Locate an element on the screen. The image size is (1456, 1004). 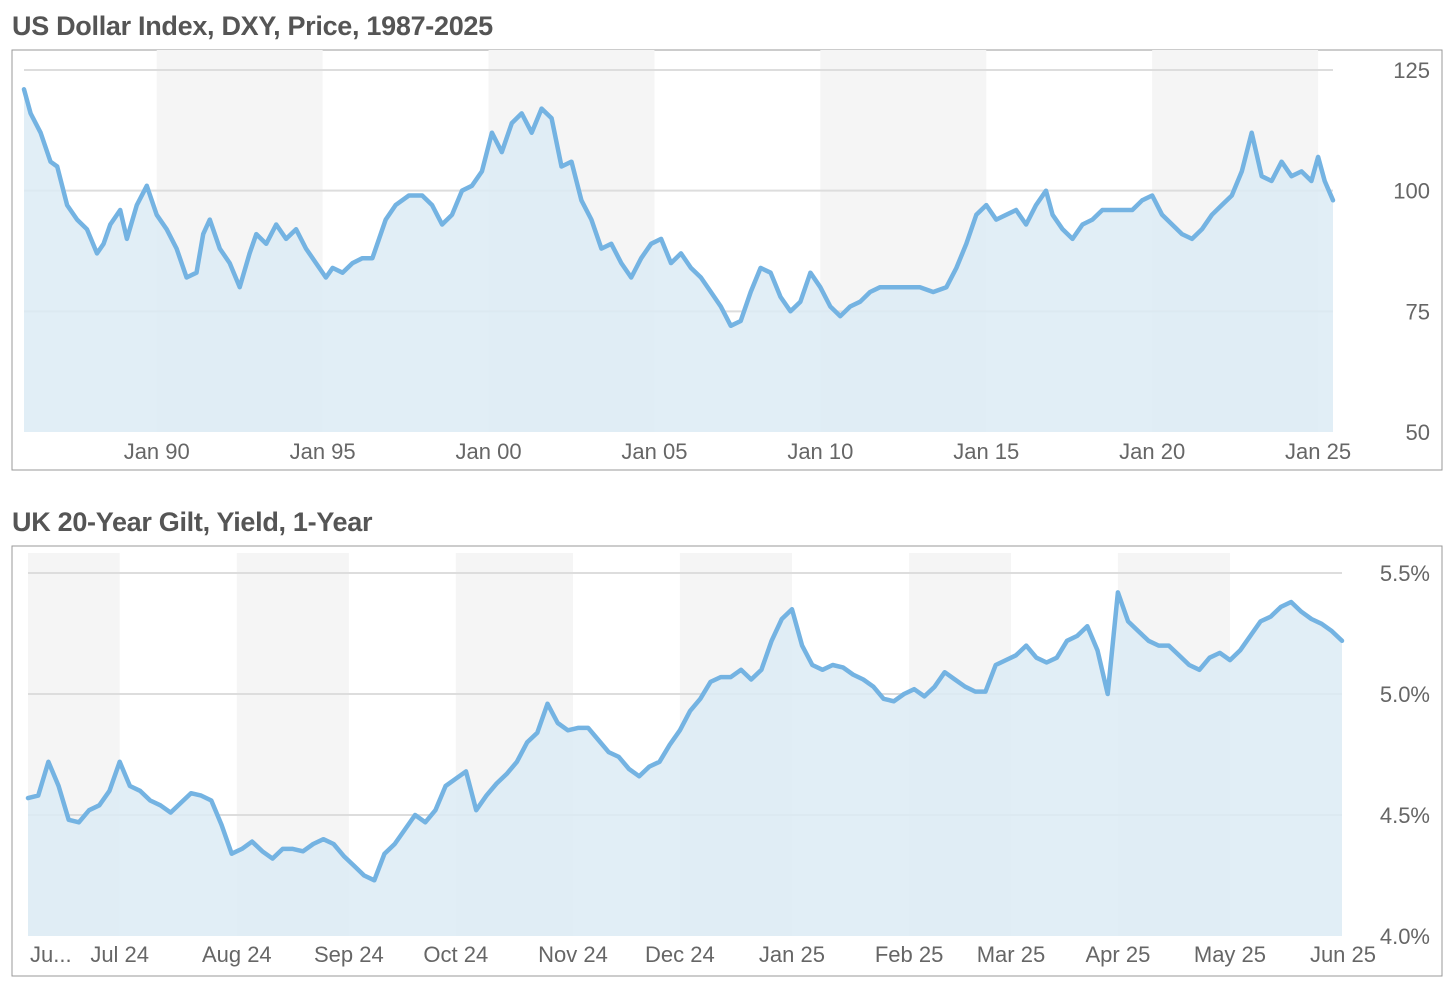
x-tick-label: Jun 25 is located at coordinates (1343, 954).